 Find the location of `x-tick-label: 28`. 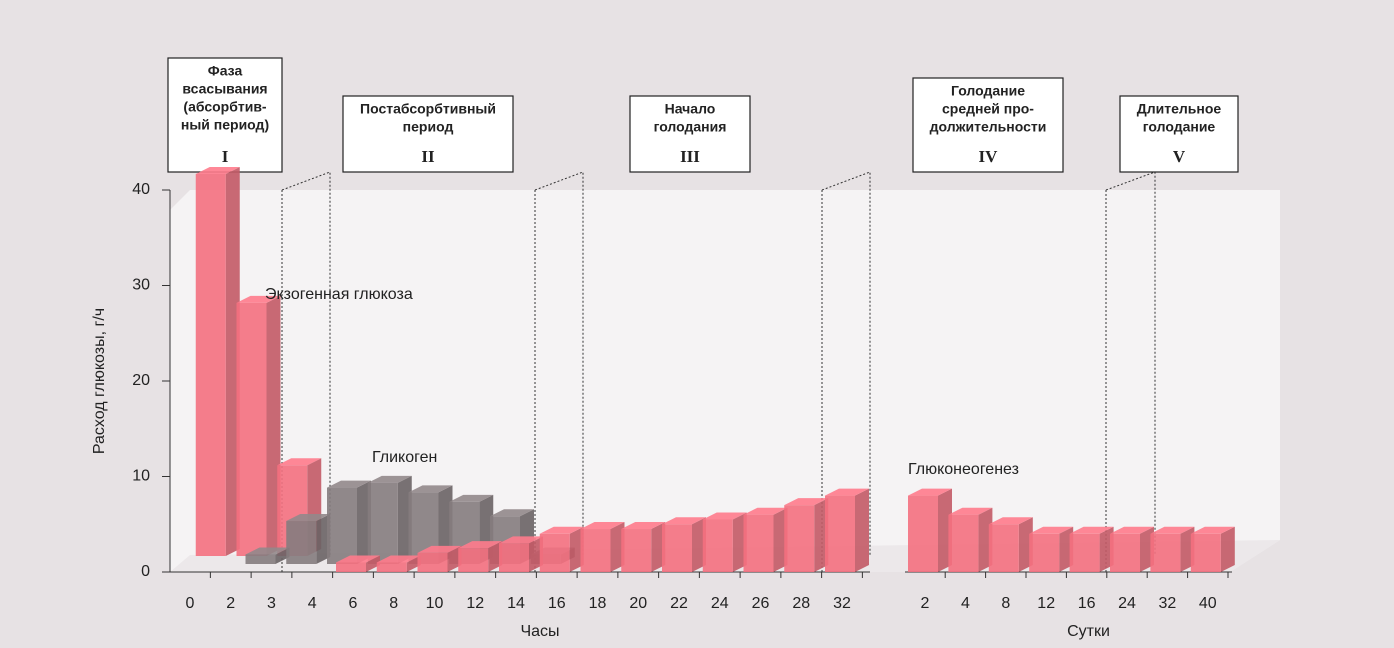

x-tick-label: 28 is located at coordinates (801, 603).